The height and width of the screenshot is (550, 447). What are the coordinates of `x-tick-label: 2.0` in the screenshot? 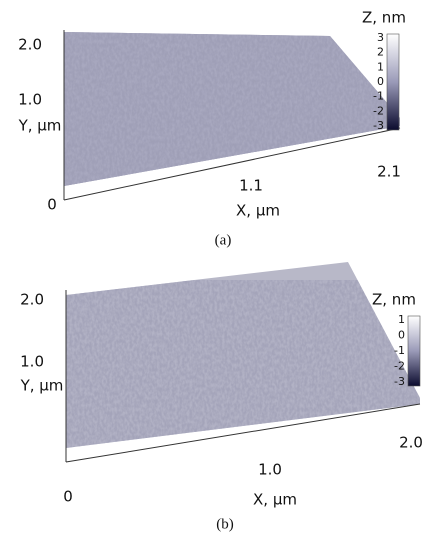 It's located at (411, 443).